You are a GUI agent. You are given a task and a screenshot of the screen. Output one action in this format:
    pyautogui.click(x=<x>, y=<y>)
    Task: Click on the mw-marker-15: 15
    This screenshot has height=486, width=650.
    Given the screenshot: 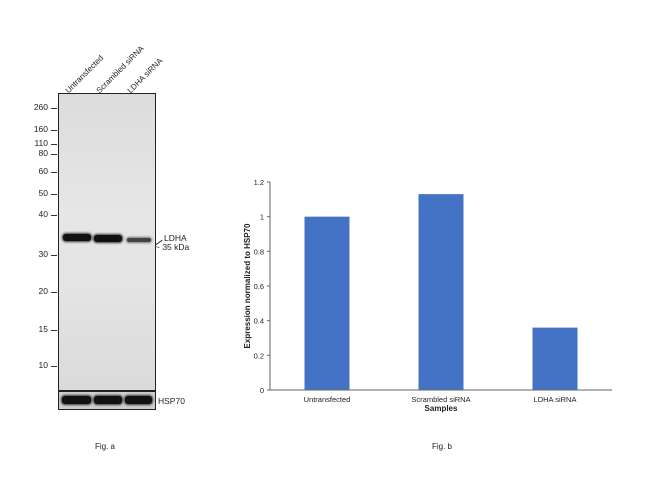 What is the action you would take?
    pyautogui.click(x=43, y=329)
    